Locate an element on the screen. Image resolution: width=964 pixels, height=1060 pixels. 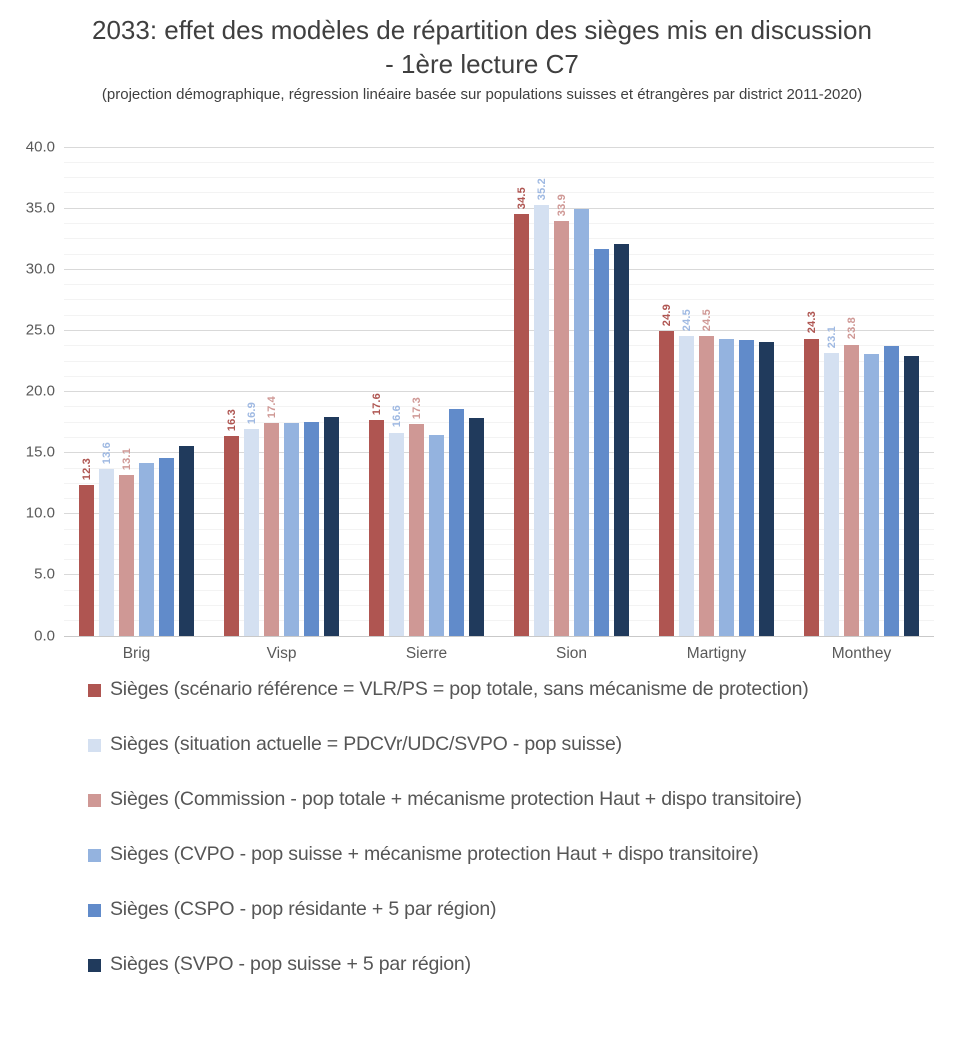
bar-series5-monthey is located at coordinates (891, 490).